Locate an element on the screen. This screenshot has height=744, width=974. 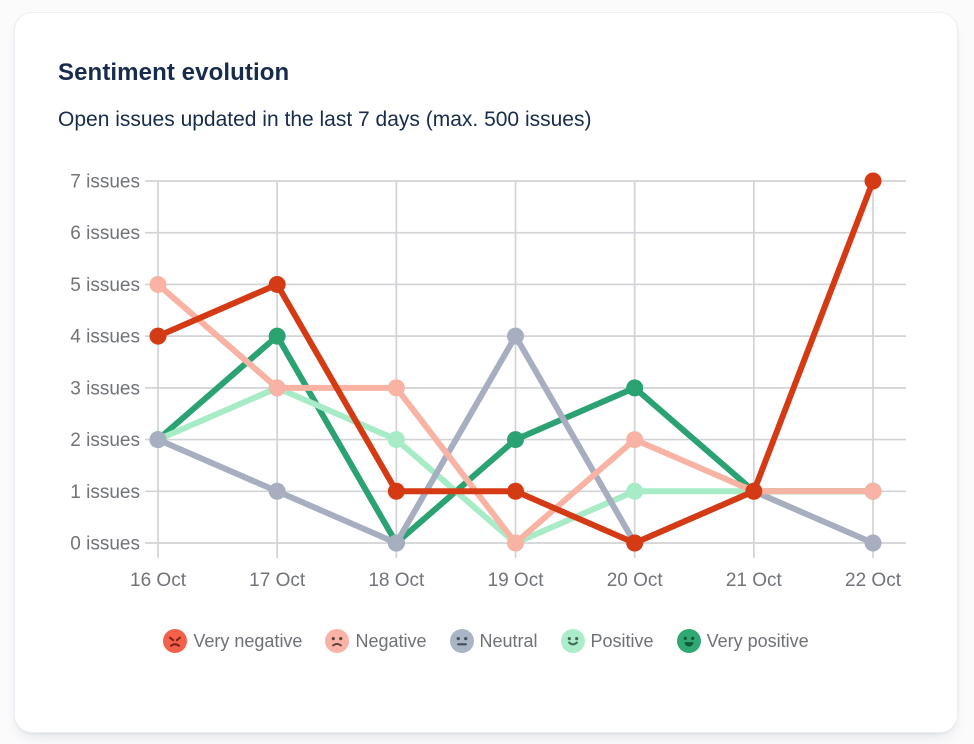
y-axis-tick-label: 3 issues is located at coordinates (105, 388).